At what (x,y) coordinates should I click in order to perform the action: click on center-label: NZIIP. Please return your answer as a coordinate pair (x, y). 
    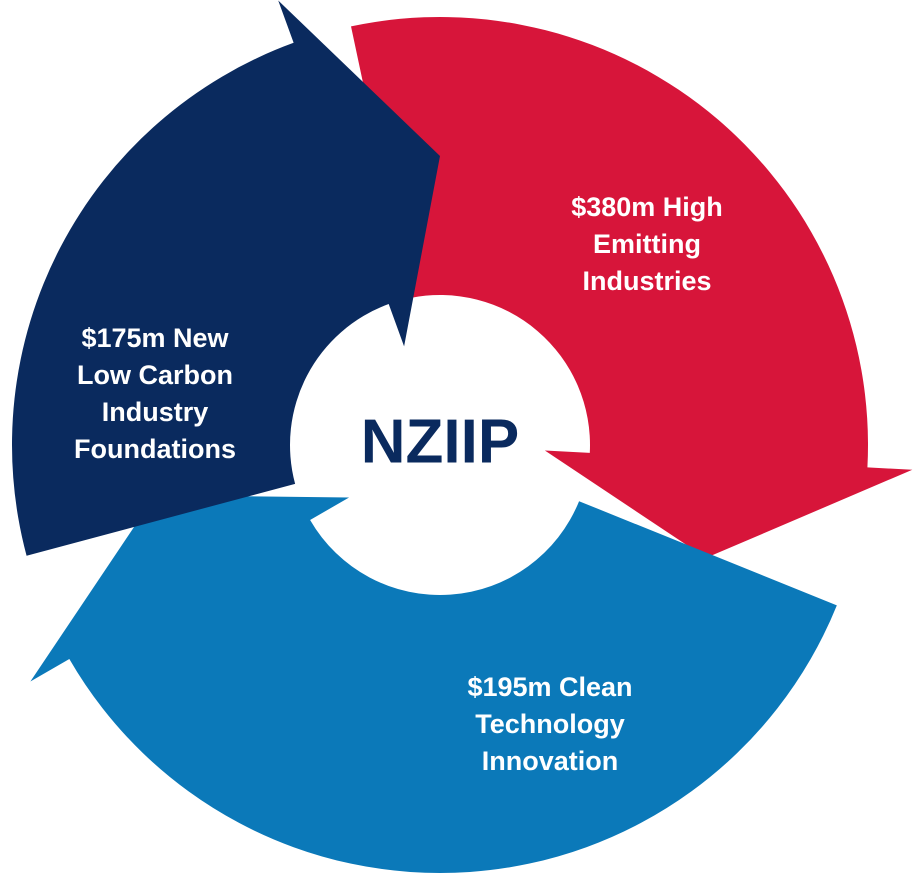
    Looking at the image, I should click on (440, 441).